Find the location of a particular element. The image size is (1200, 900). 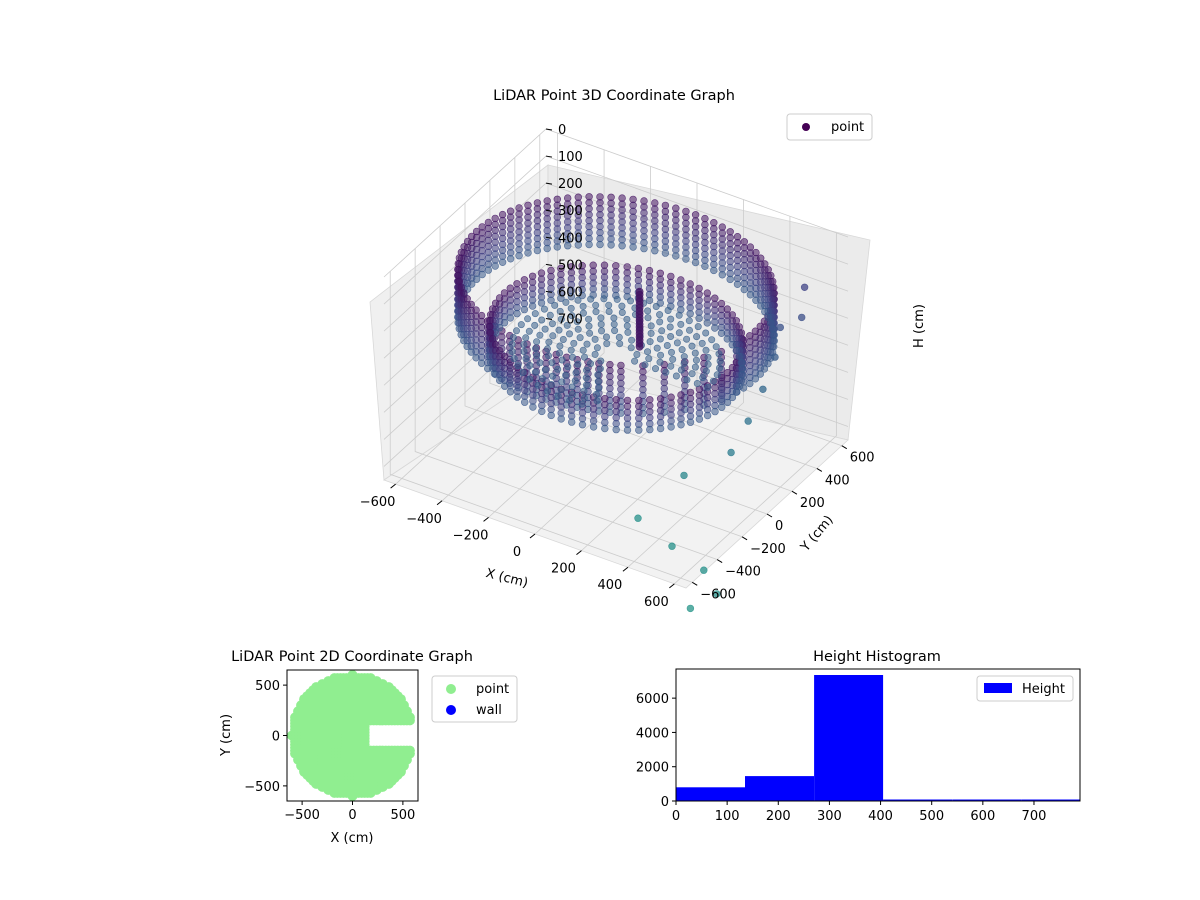

y-tick-label-2d: 0 is located at coordinates (276, 737).